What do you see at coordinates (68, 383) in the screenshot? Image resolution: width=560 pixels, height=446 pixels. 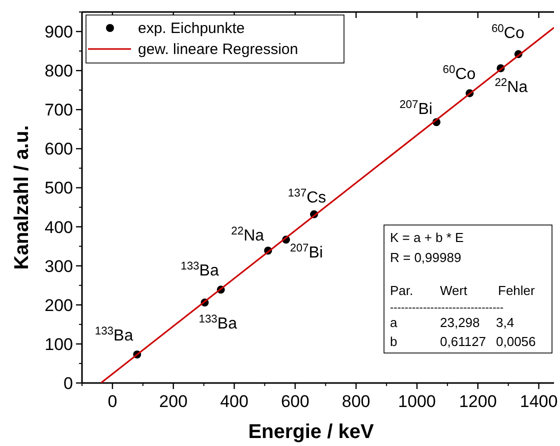 I see `y-tick-label: 0` at bounding box center [68, 383].